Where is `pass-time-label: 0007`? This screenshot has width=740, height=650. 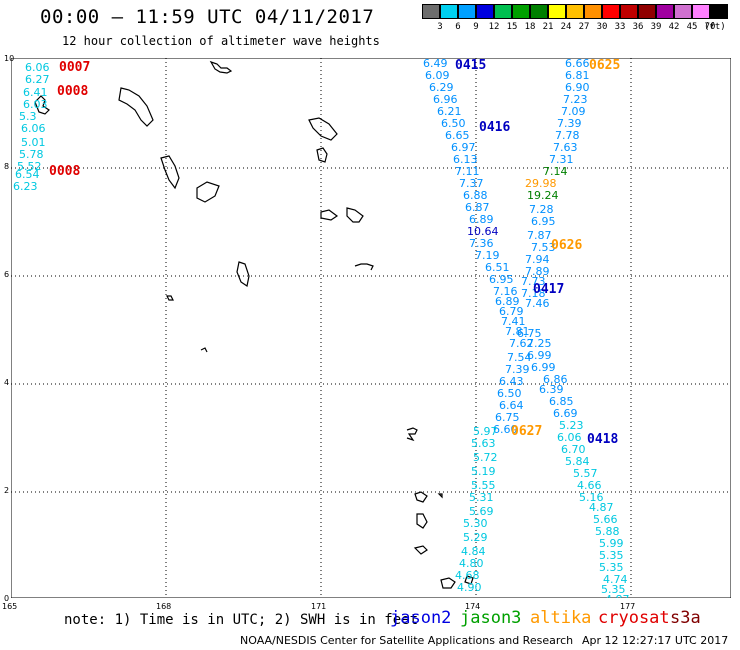
pass-time-label: 0007 is located at coordinates (74, 67).